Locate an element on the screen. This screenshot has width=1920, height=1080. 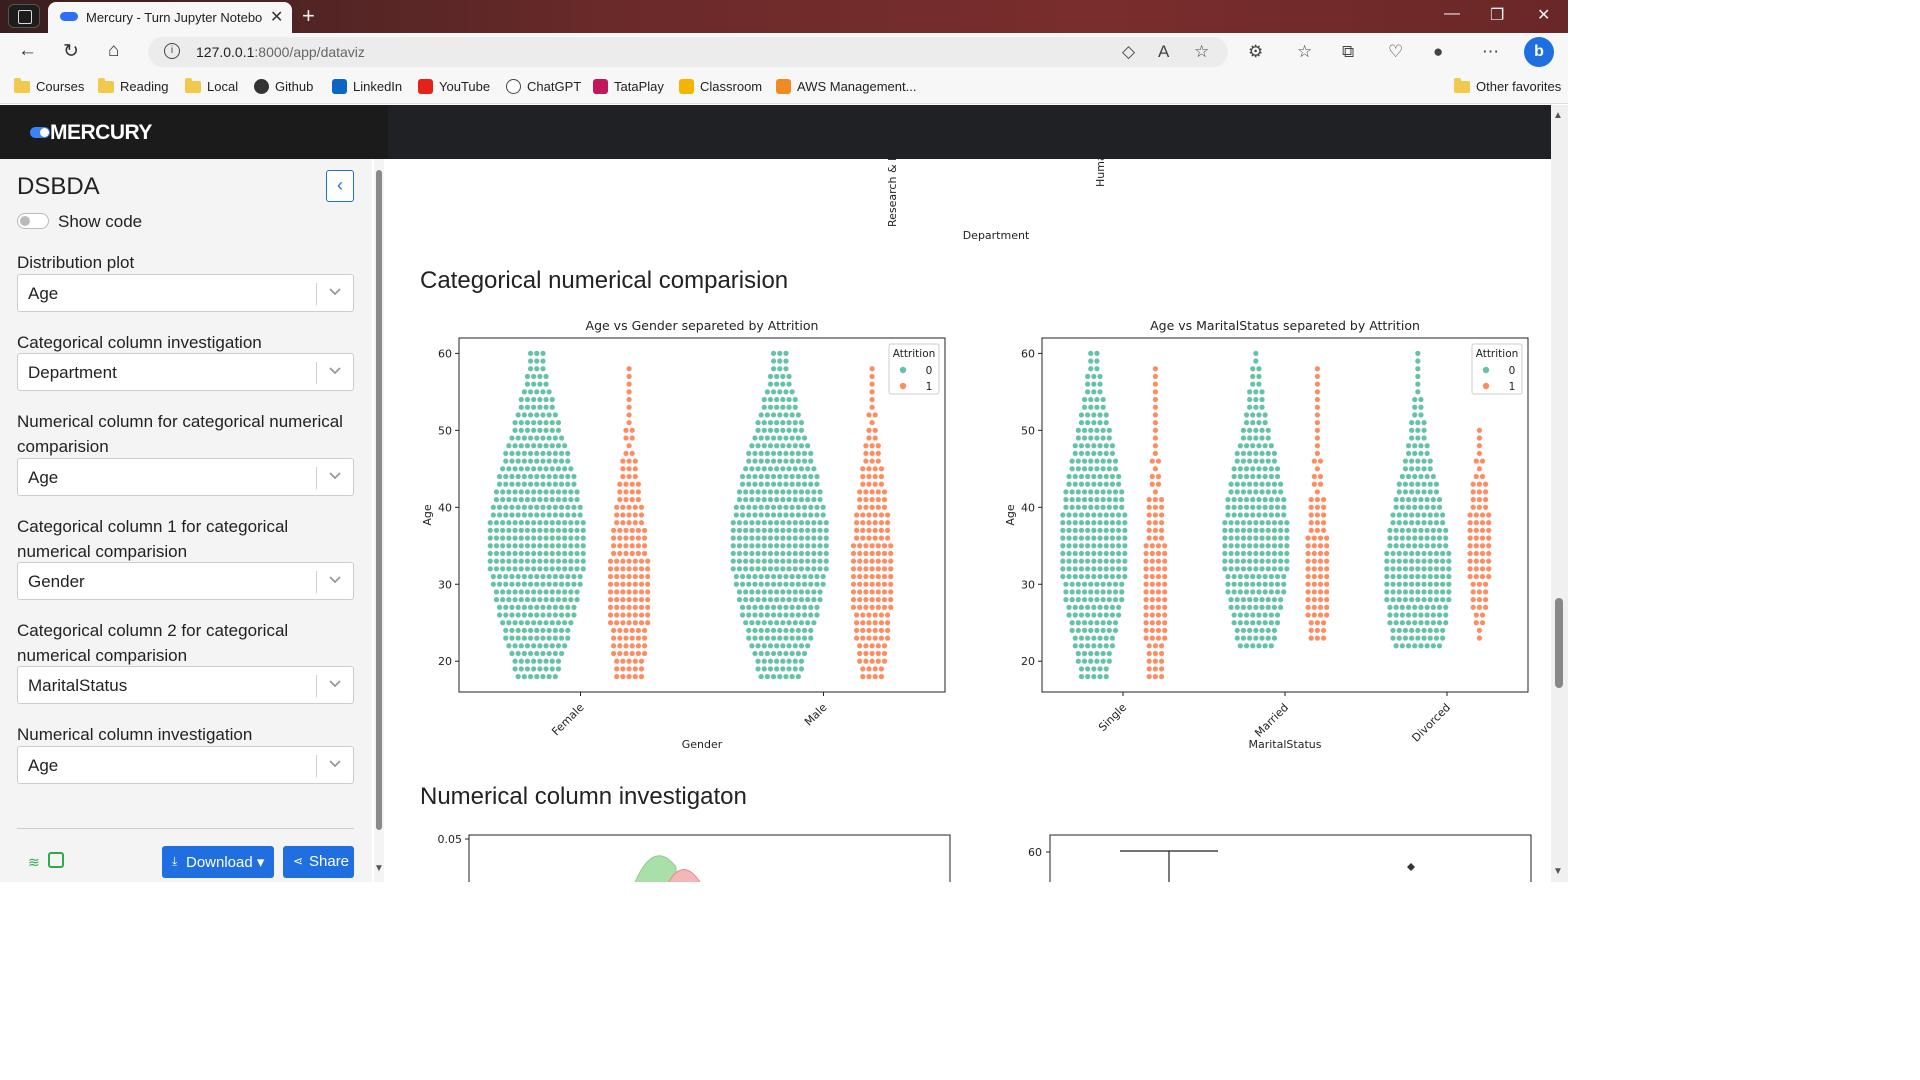
select-categorical-column: Department is located at coordinates (185, 372).